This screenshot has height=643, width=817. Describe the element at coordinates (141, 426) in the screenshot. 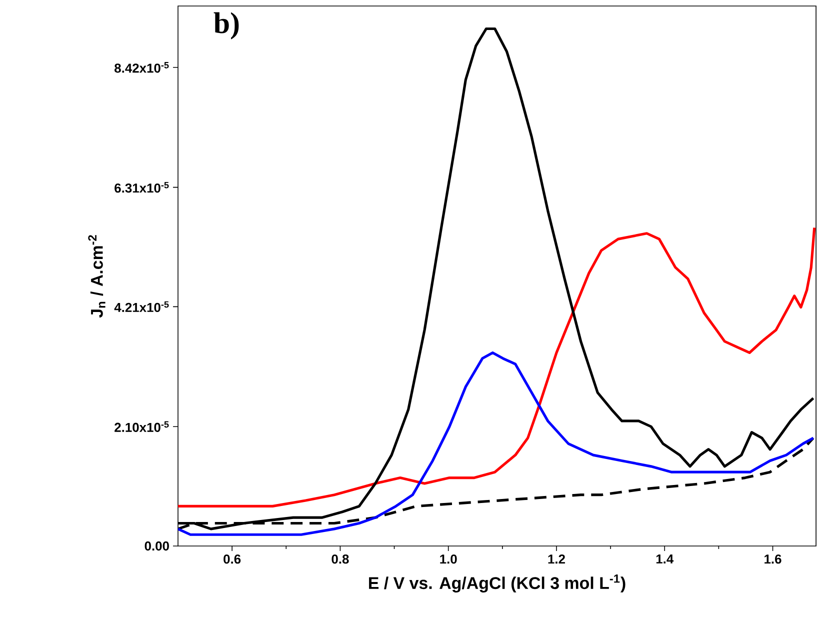

I see `y-tick-label: 2.10x10$^{-5}$` at that location.